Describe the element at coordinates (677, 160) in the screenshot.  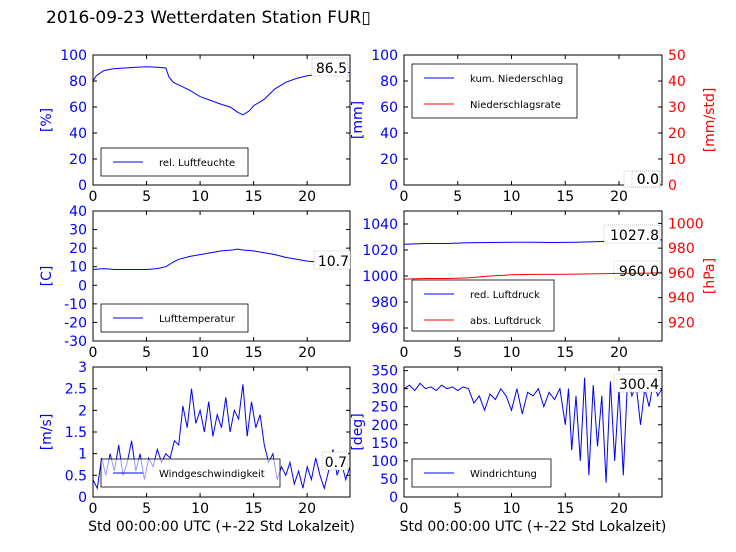
I see `y-tick-label-right-precipitation: 10` at that location.